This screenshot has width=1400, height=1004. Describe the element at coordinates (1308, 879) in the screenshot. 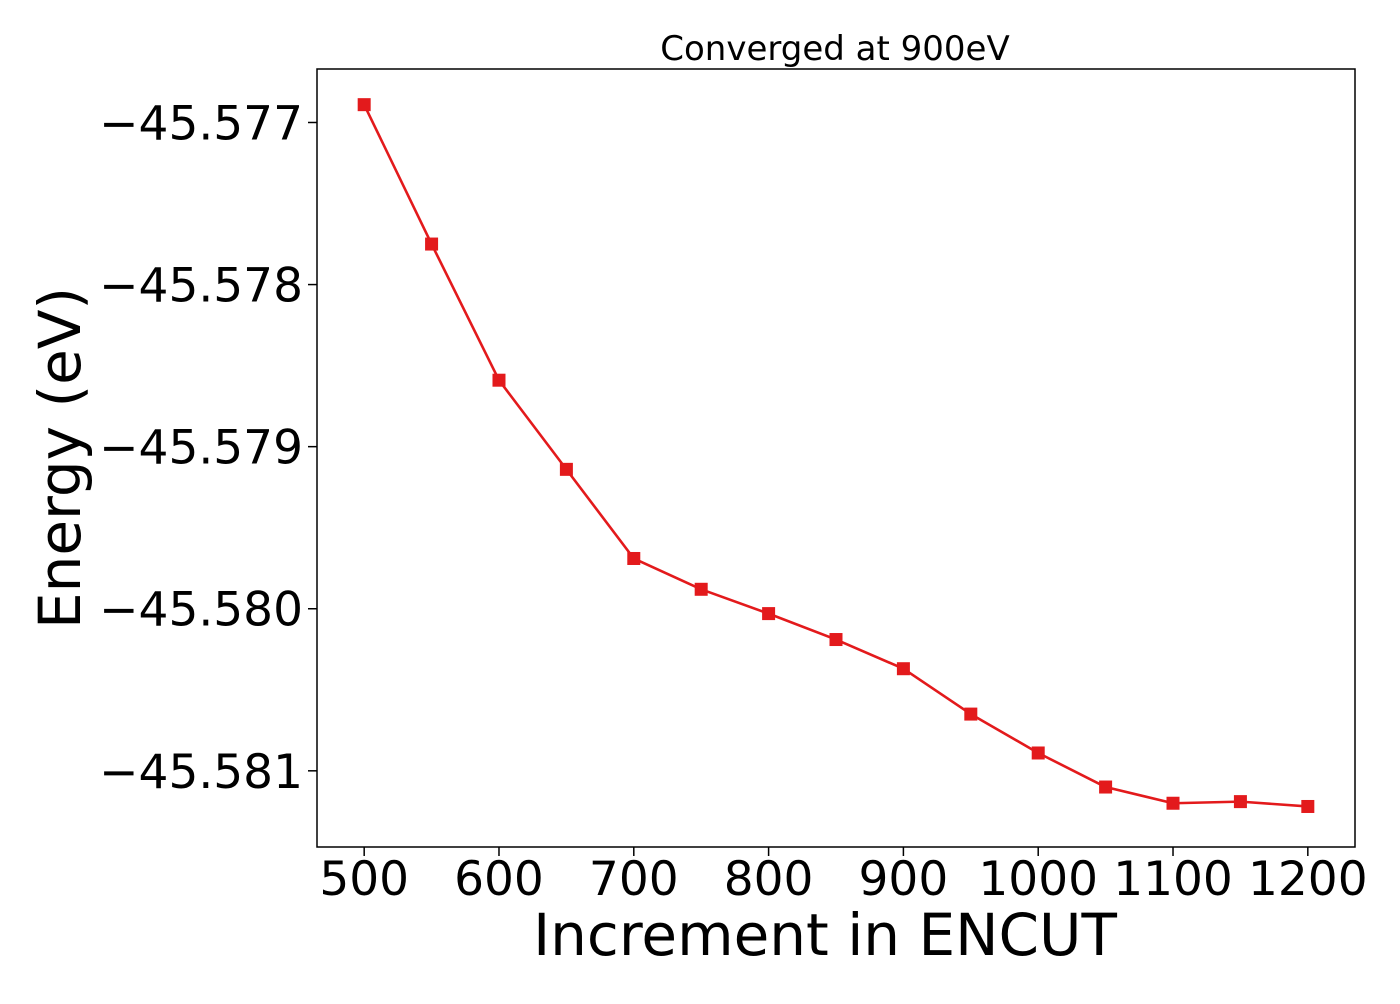

I see `x-tick-label: 1200` at that location.